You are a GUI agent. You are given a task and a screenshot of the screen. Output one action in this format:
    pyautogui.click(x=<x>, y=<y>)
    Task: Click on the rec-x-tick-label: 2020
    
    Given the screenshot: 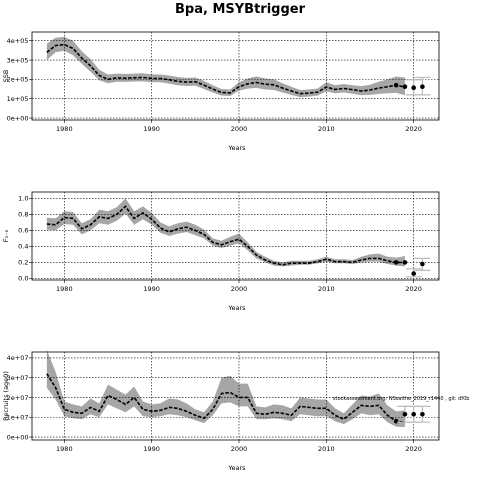 What is the action you would take?
    pyautogui.click(x=413, y=449)
    